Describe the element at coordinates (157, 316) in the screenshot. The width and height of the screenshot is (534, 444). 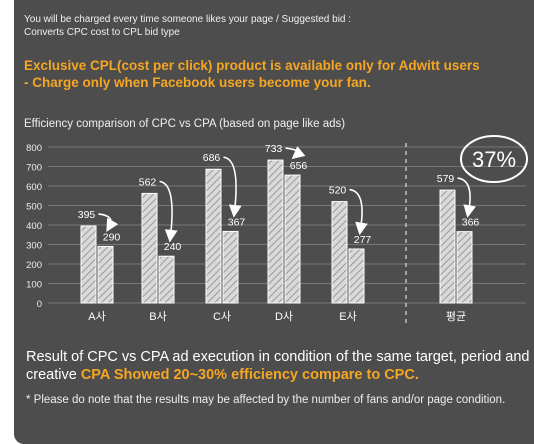
I see `category-label: B사` at that location.